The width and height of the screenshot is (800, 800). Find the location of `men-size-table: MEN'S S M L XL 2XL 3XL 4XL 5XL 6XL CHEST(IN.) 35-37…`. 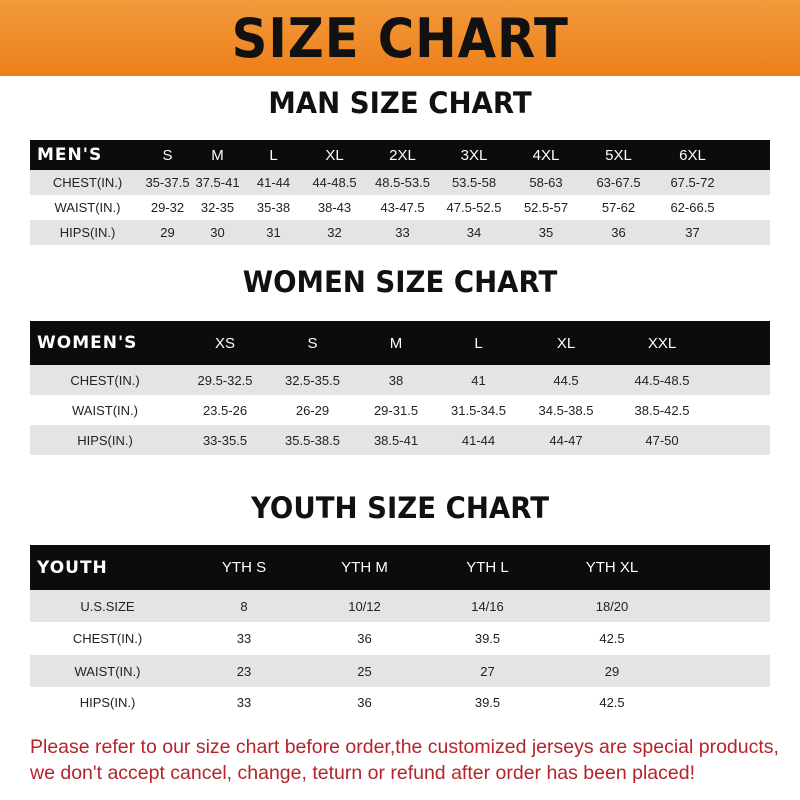

men-size-table: MEN'S S M L XL 2XL 3XL 4XL 5XL 6XL CHEST(IN.) 35-37… is located at coordinates (400, 192).